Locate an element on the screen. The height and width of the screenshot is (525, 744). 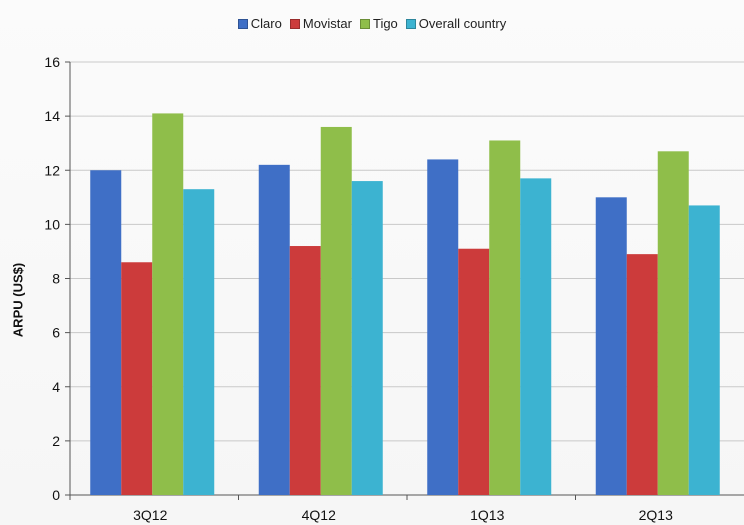
legend-entry: Claro is located at coordinates (259, 23).